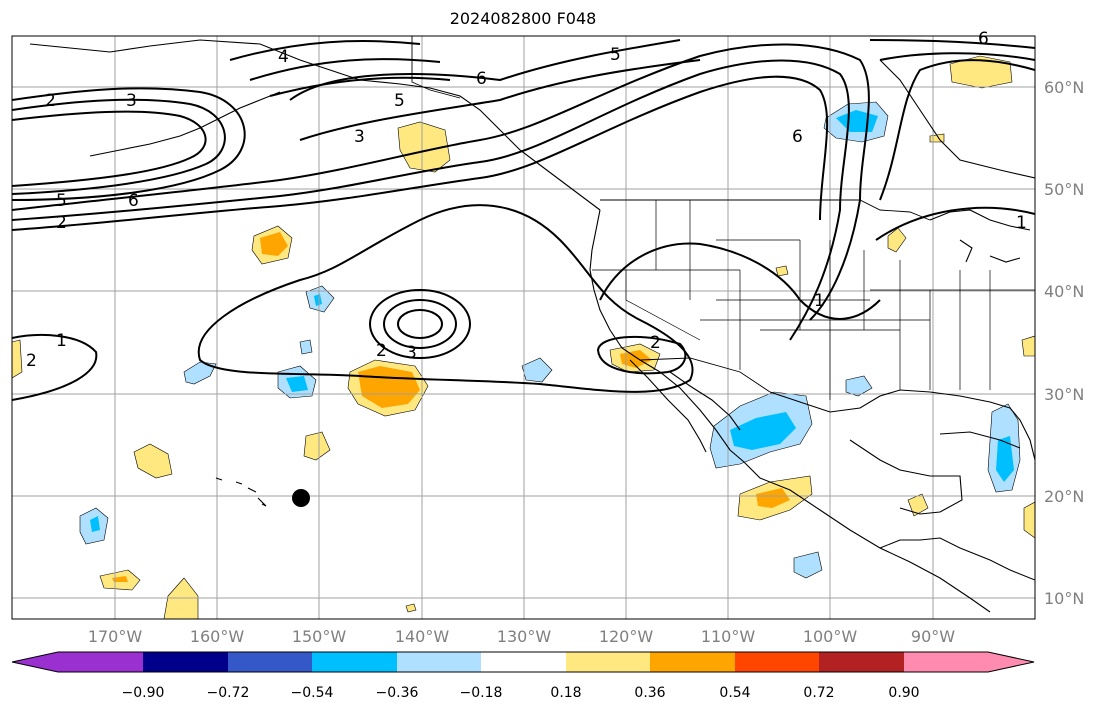  Describe the element at coordinates (980, 440) in the screenshot. I see `cuba` at that location.